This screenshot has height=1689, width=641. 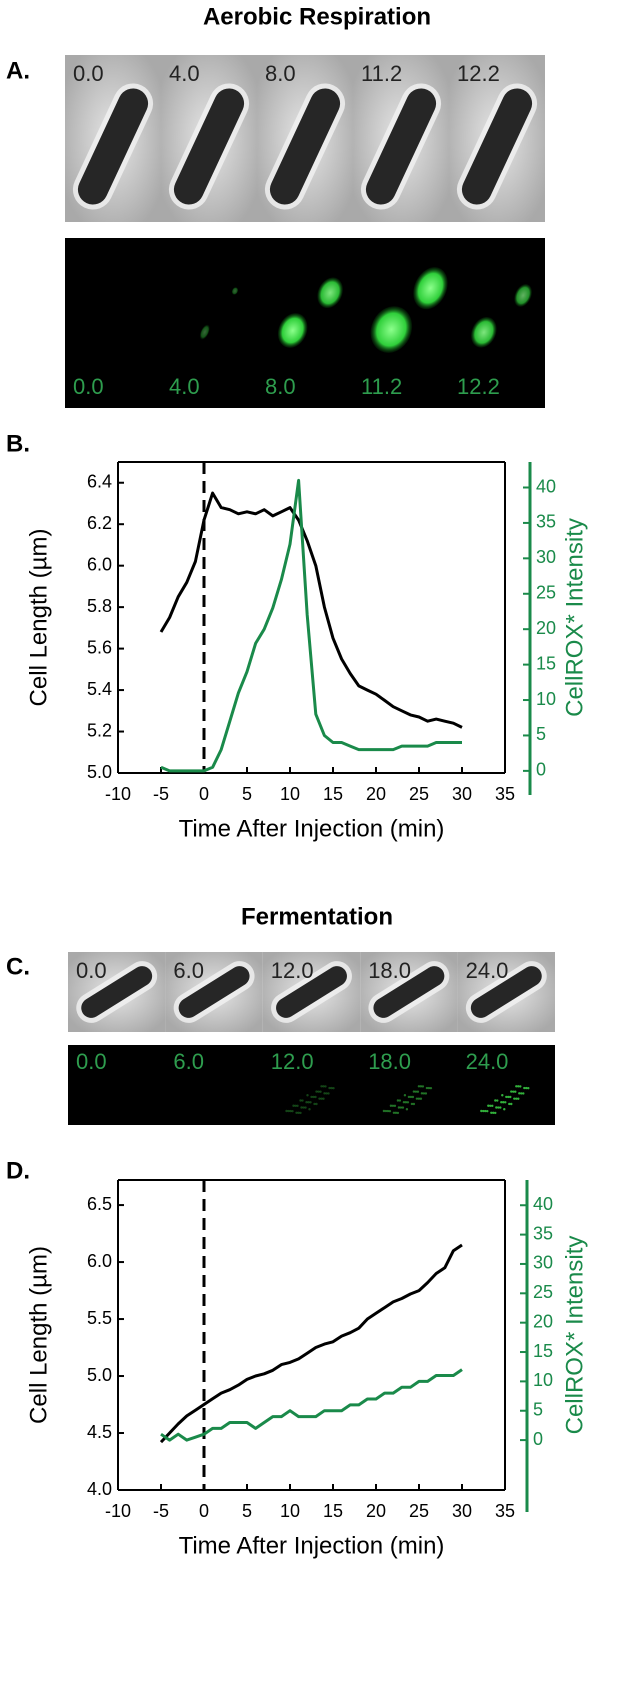 I want to click on y2-tick-label: 40, so click(x=546, y=486).